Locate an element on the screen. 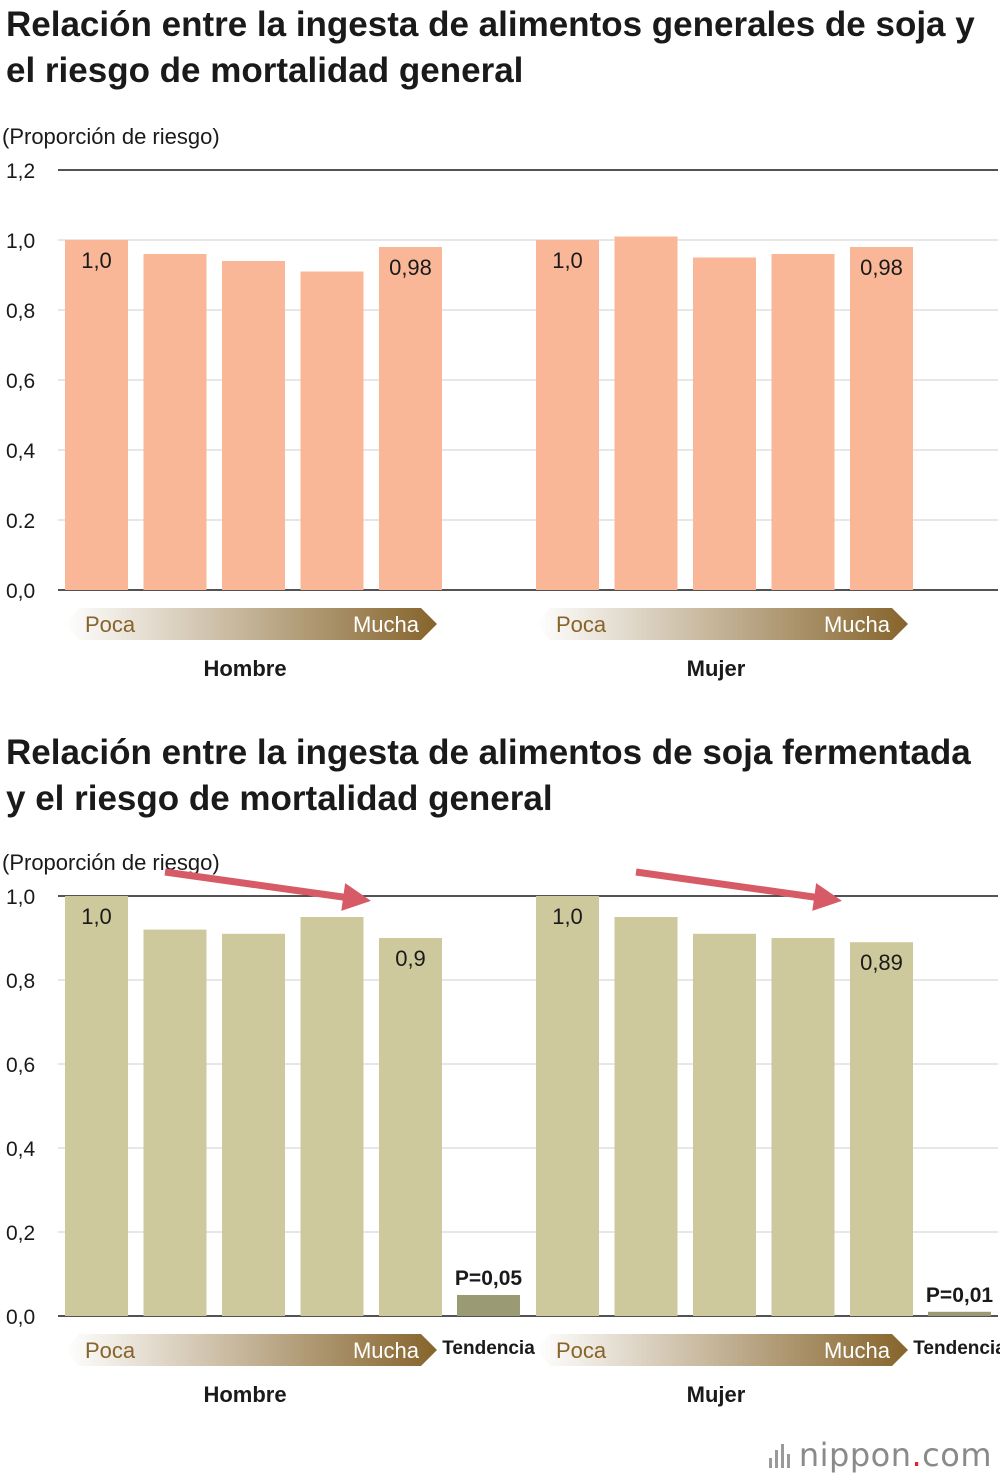 Image resolution: width=1000 pixels, height=1480 pixels. y-tick-label: 0,2 is located at coordinates (20, 1233).